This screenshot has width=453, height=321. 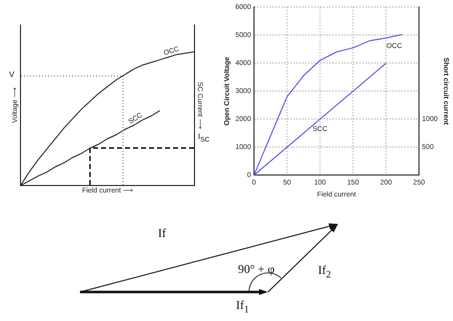 I want to click on text: V, so click(x=11, y=74).